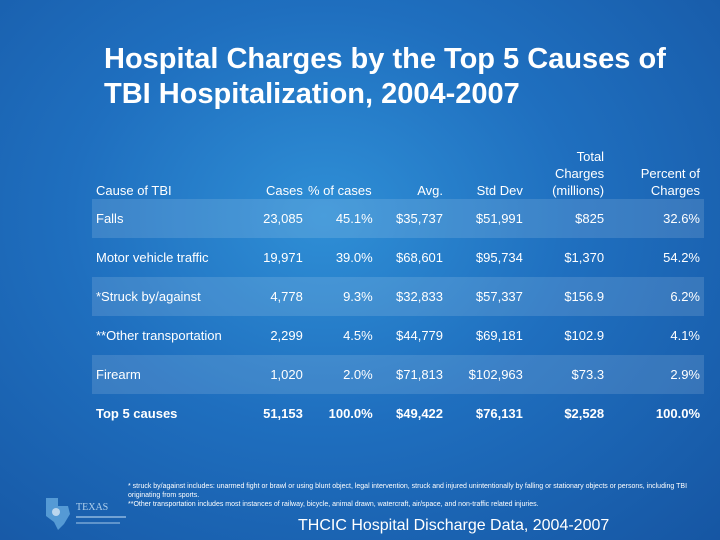  What do you see at coordinates (656, 374) in the screenshot?
I see `cell-pct-charges: 2.9%` at bounding box center [656, 374].